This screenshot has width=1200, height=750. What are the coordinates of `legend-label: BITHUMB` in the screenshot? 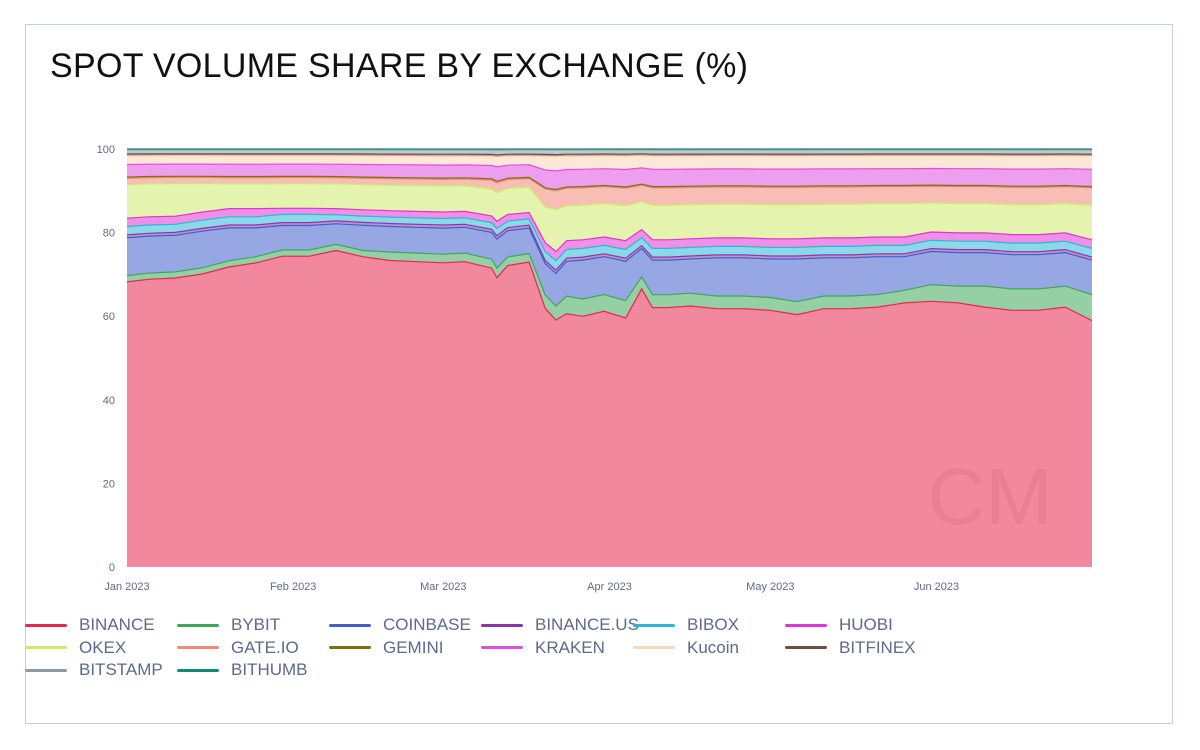 It's located at (269, 669).